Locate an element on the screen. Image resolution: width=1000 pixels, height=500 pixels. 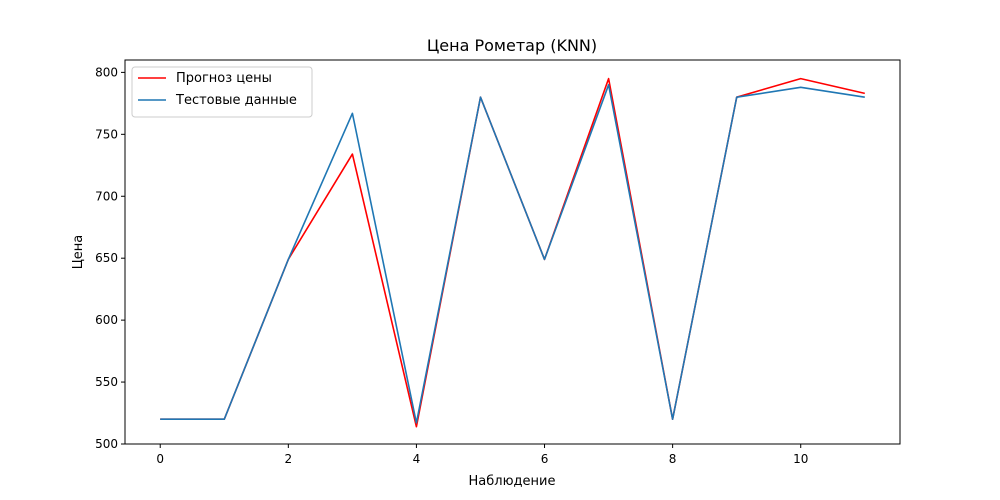
y-axis-ticks: 500 550 600 650 700 750 800 is located at coordinates (110, 258).